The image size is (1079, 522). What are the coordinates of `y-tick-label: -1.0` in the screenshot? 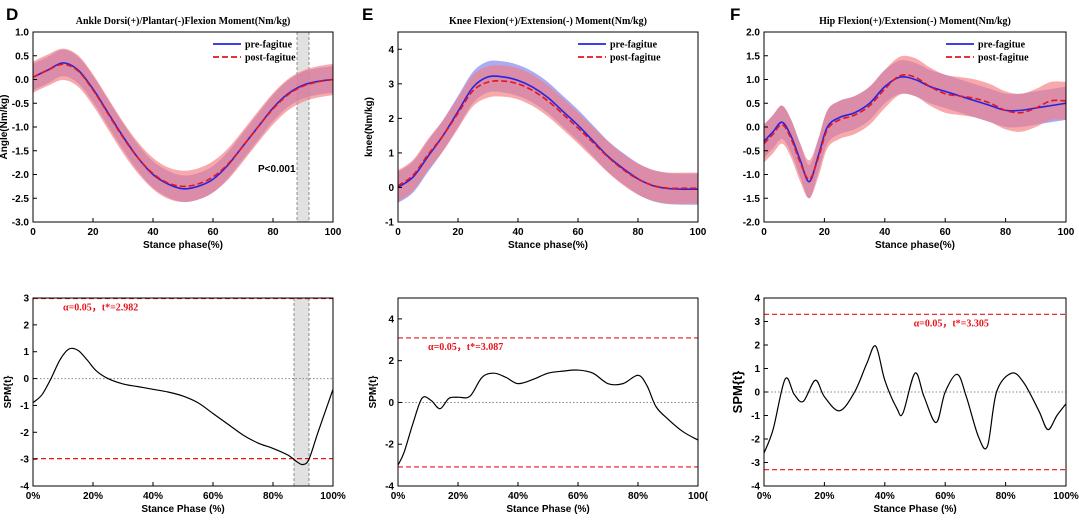 It's located at (21, 128).